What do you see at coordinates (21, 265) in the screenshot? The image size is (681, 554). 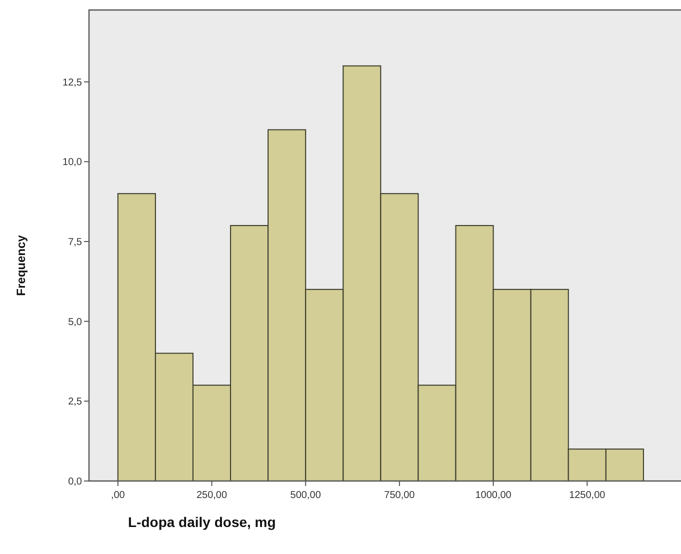 I see `y-axis-title: Frequency` at bounding box center [21, 265].